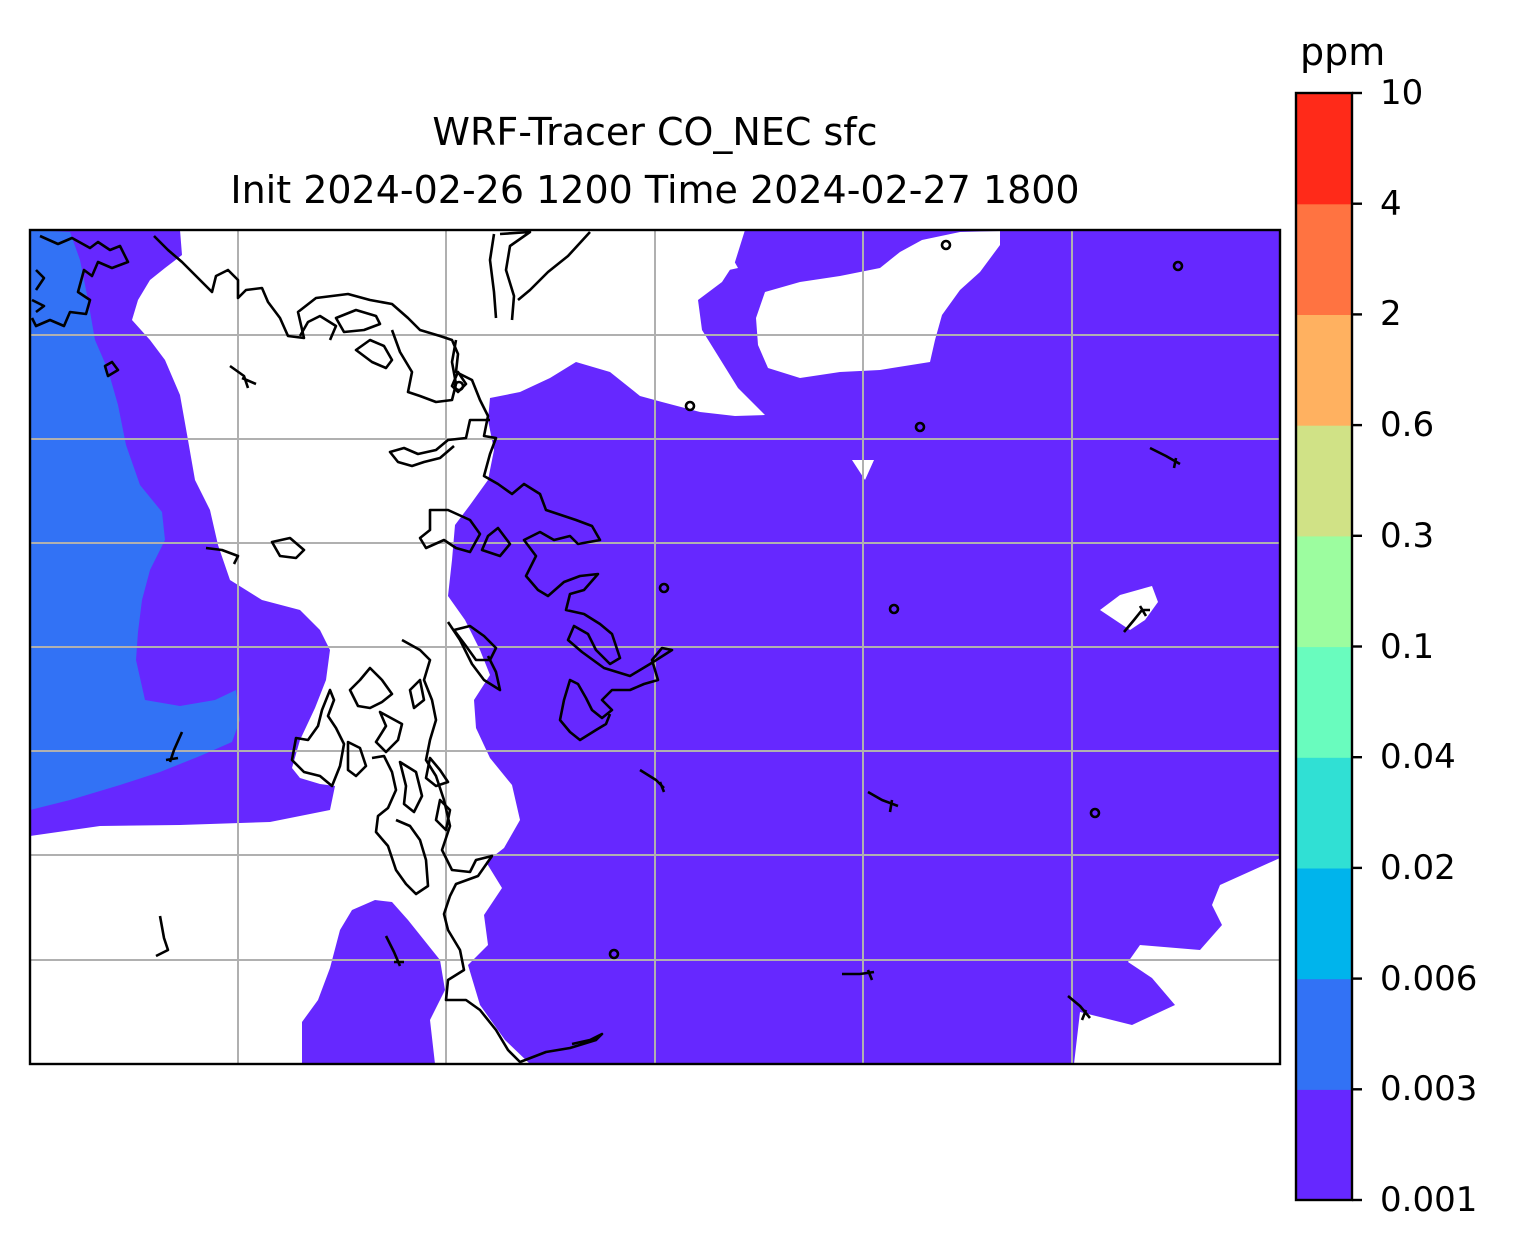 This screenshot has width=1528, height=1256. I want to click on colorbar, so click(1329, 646).